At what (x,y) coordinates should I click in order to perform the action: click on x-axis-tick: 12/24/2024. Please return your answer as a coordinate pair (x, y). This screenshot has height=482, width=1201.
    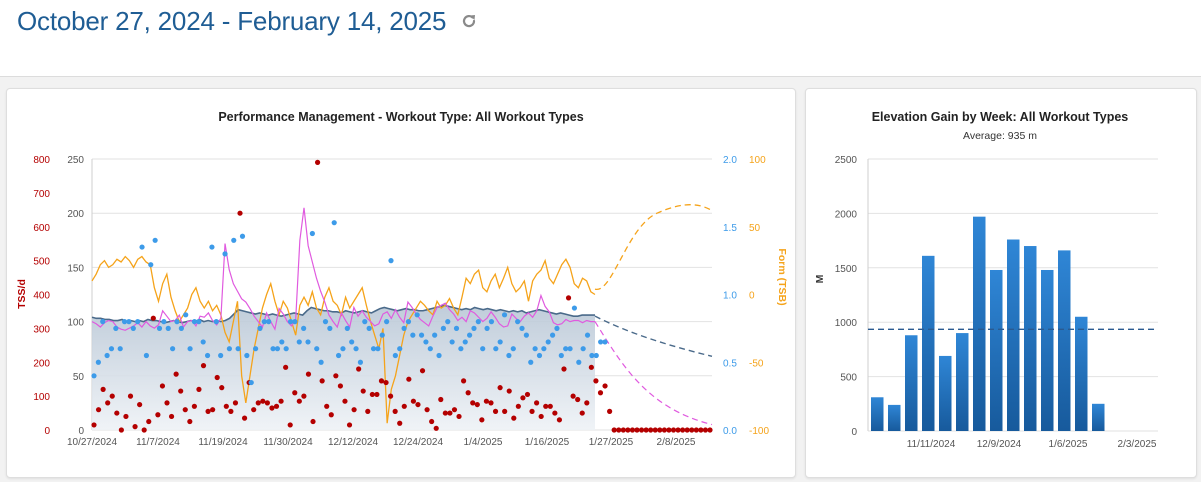
    Looking at the image, I should click on (418, 442).